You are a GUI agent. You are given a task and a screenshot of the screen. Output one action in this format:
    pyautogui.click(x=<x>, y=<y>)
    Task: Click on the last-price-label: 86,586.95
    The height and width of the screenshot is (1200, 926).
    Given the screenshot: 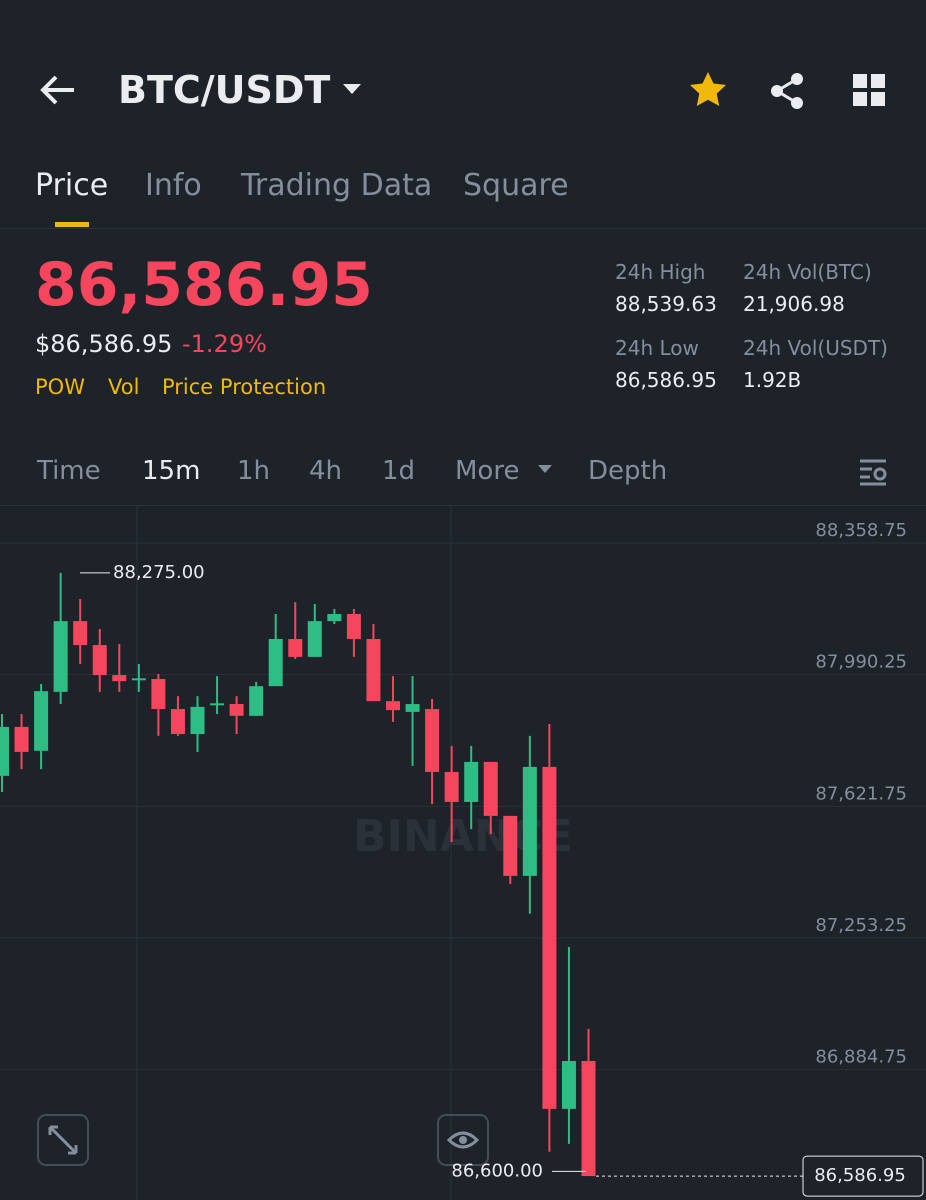 What is the action you would take?
    pyautogui.click(x=860, y=1175)
    